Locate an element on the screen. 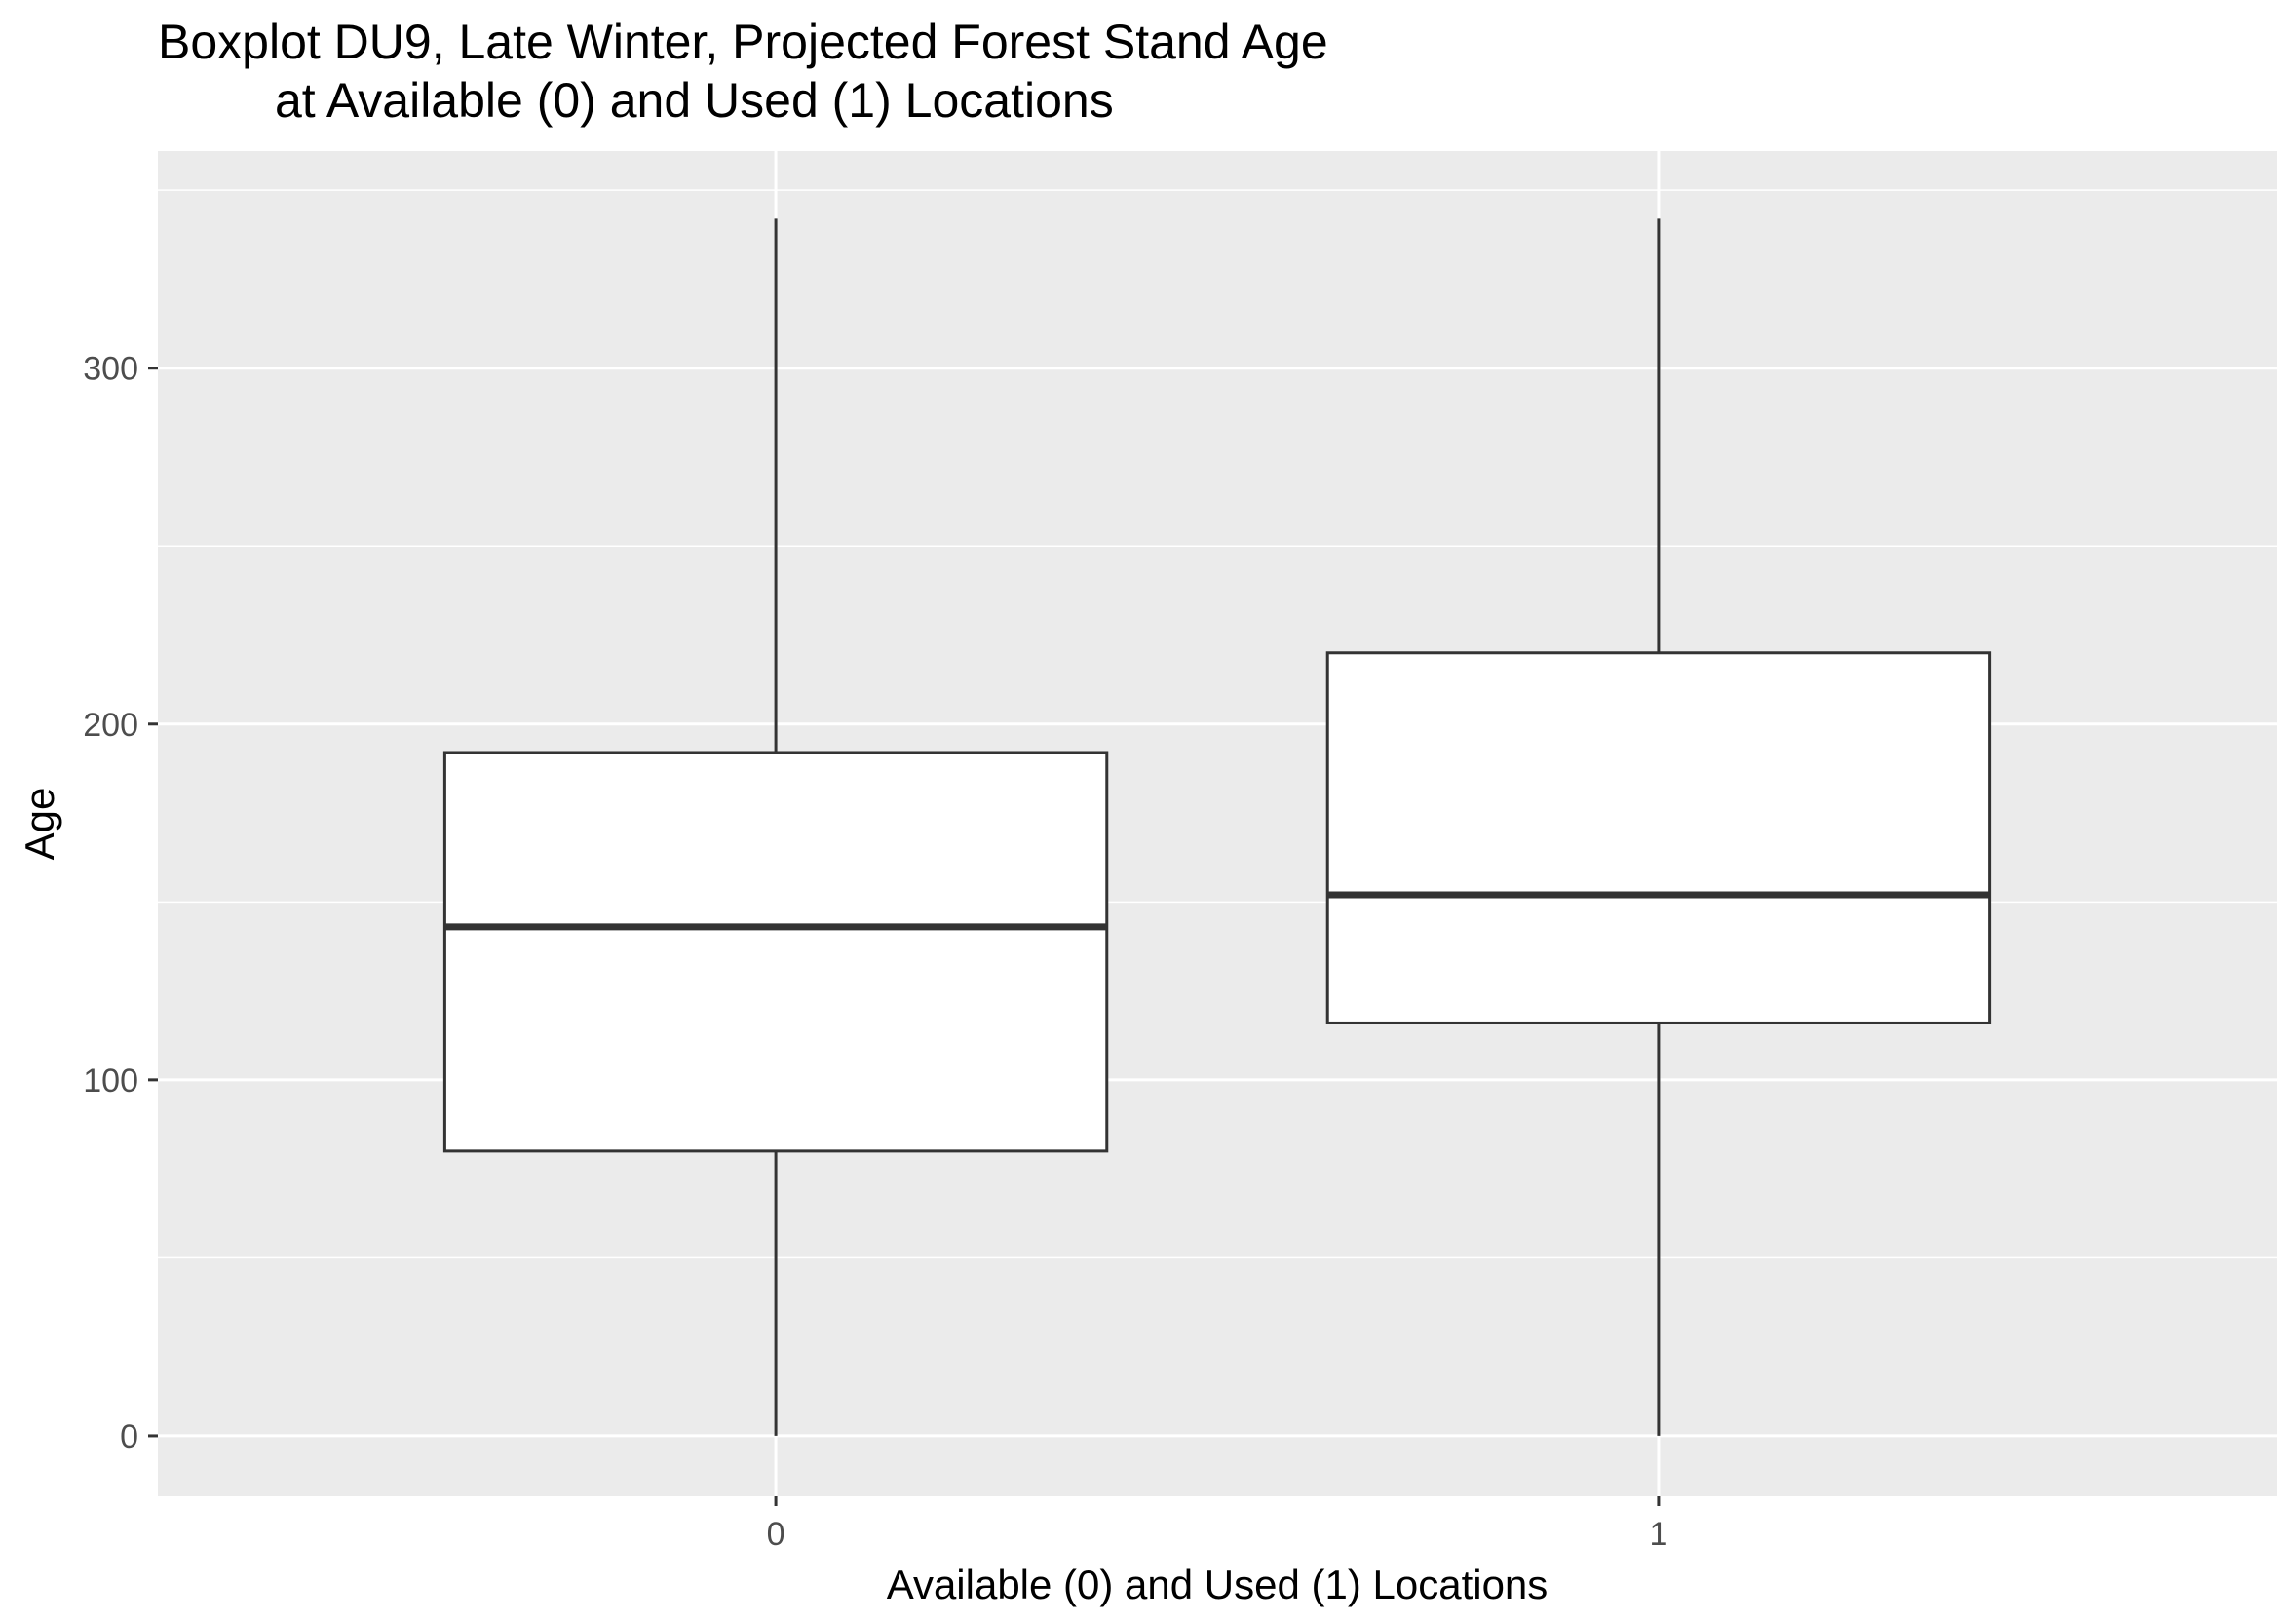 This screenshot has width=2296, height=1623. x-axis-title: Available (0) and Used (1) Locations is located at coordinates (1218, 1585).